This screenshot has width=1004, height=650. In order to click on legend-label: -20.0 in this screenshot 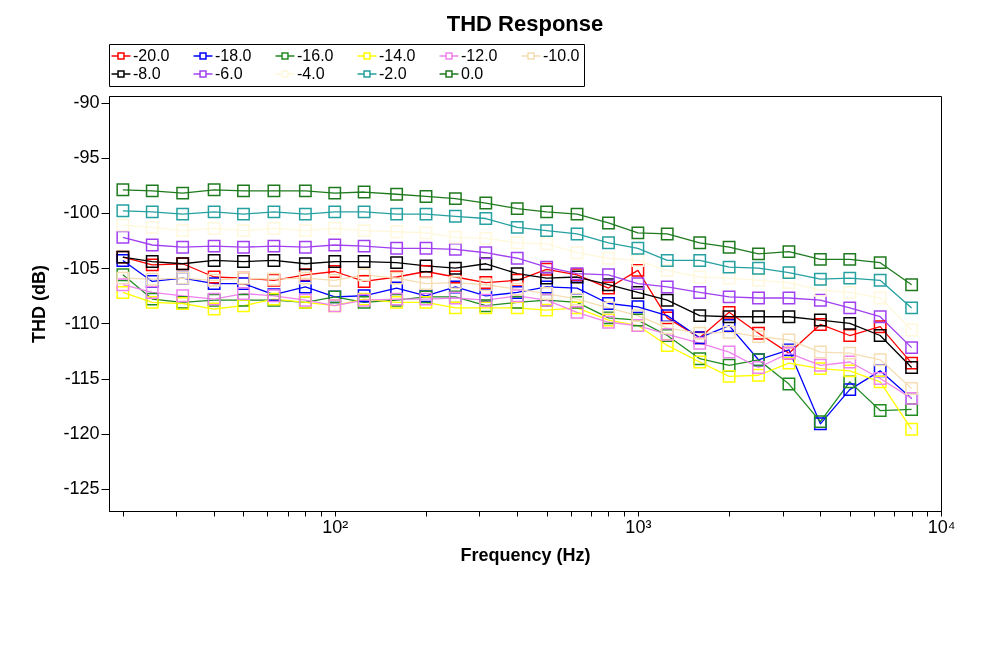, I will do `click(151, 55)`.